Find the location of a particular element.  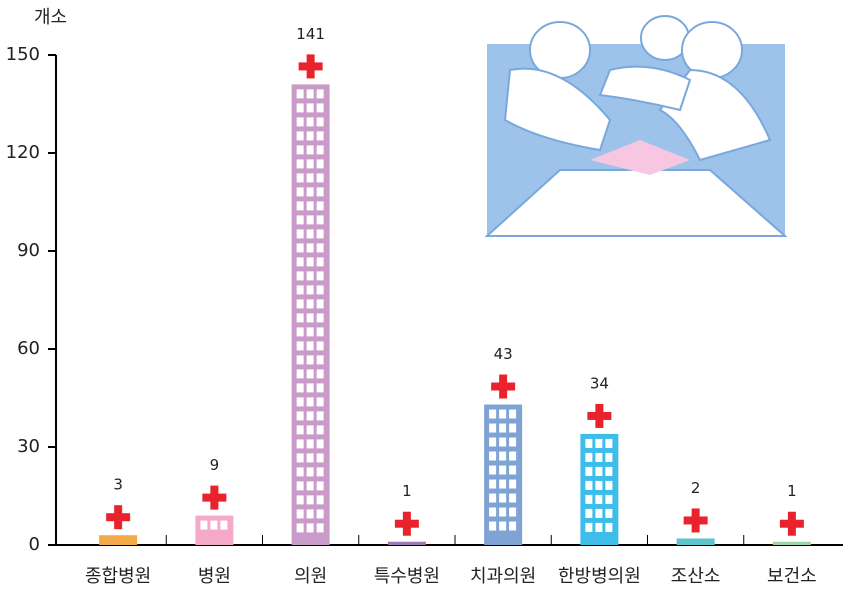

x-tick-label: 치과의원 is located at coordinates (503, 576).